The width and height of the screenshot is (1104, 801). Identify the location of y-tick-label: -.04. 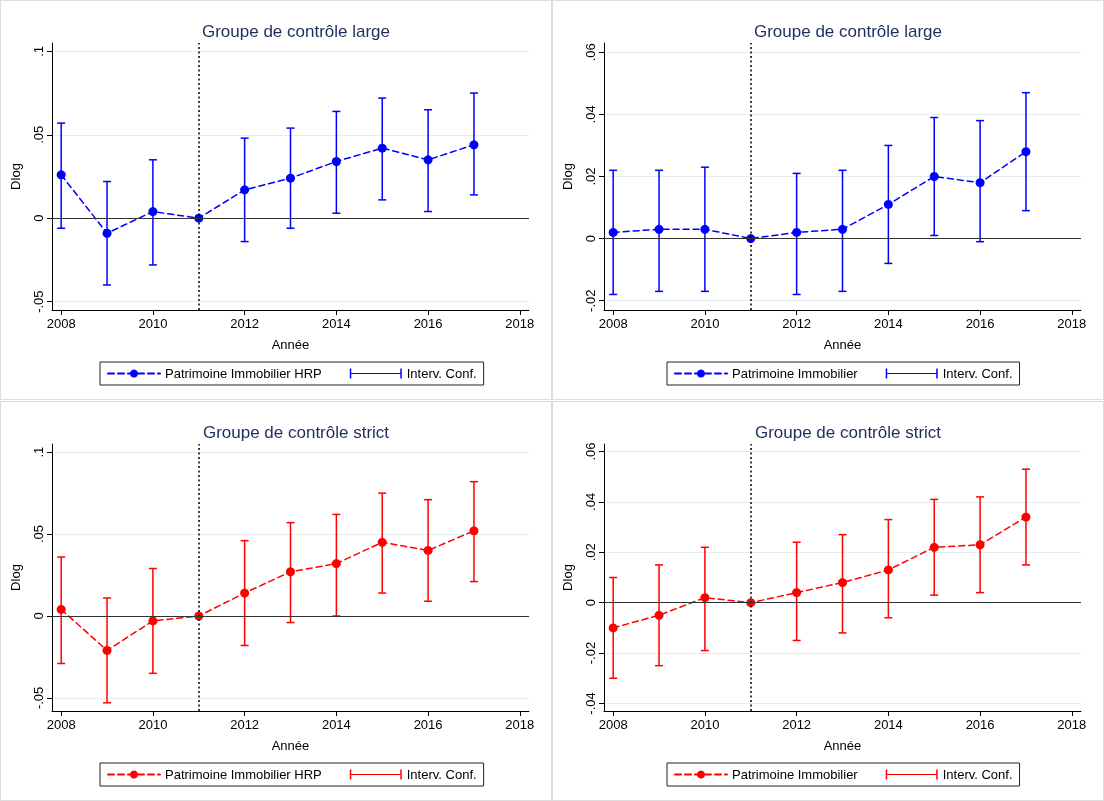
(590, 703).